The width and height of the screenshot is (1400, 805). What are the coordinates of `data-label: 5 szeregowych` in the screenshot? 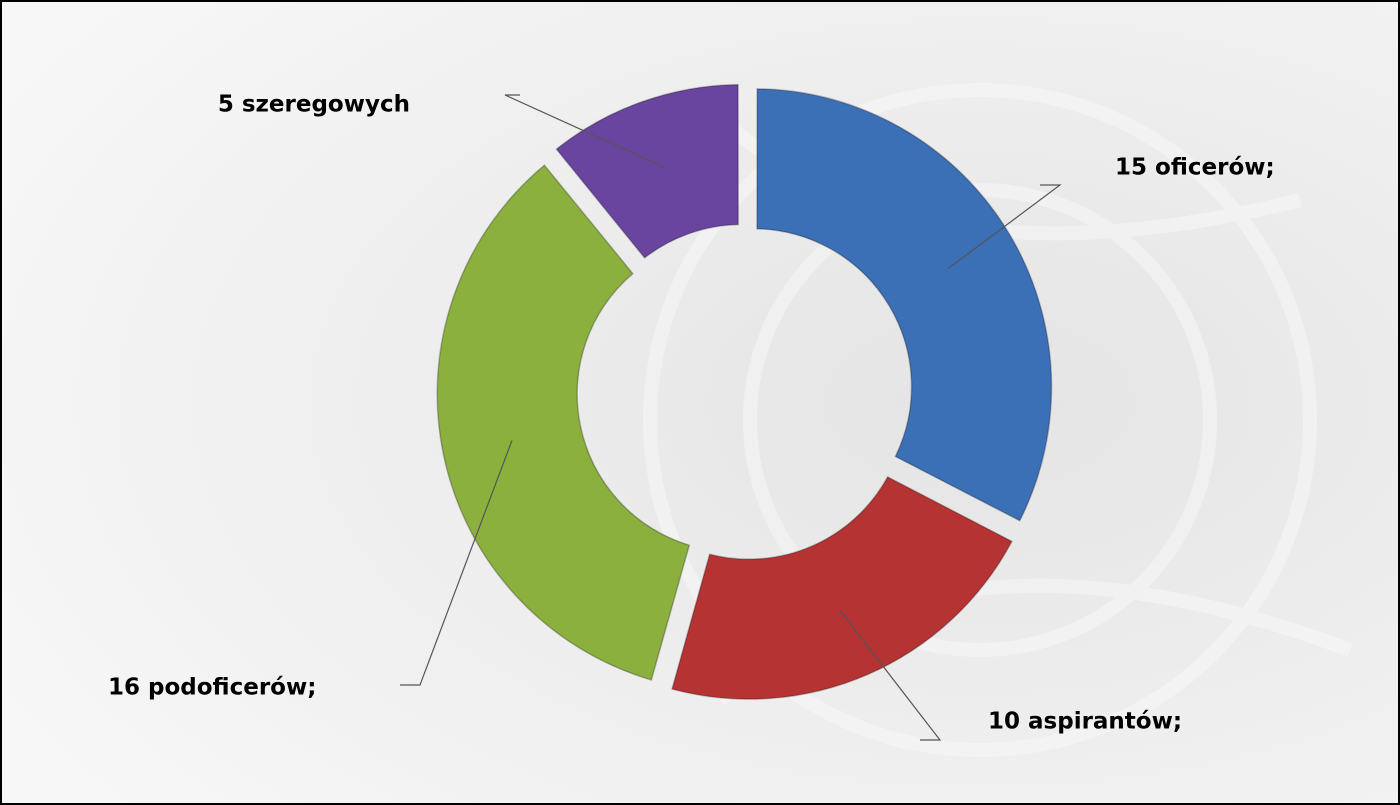 It's located at (314, 105).